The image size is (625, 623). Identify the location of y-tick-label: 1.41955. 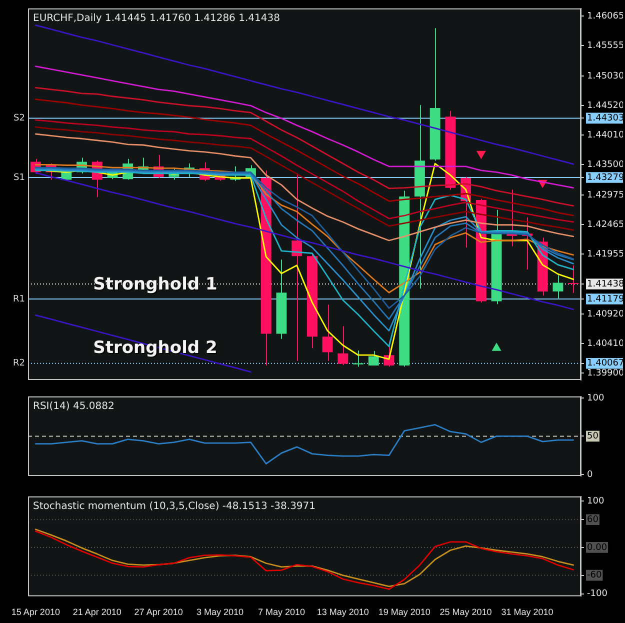
(605, 254).